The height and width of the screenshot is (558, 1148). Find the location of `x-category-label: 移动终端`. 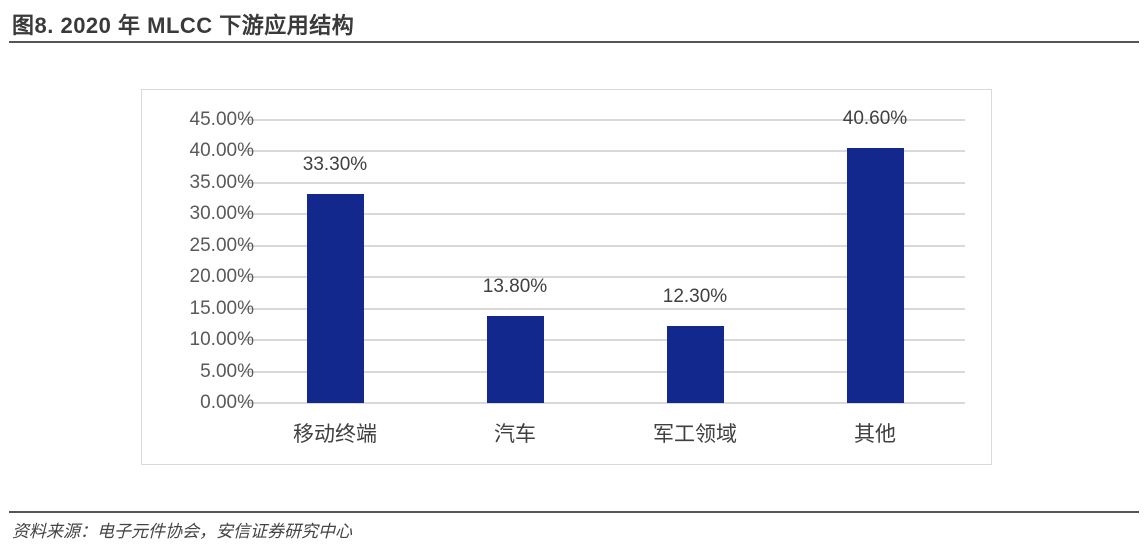

x-category-label: 移动终端 is located at coordinates (335, 434).